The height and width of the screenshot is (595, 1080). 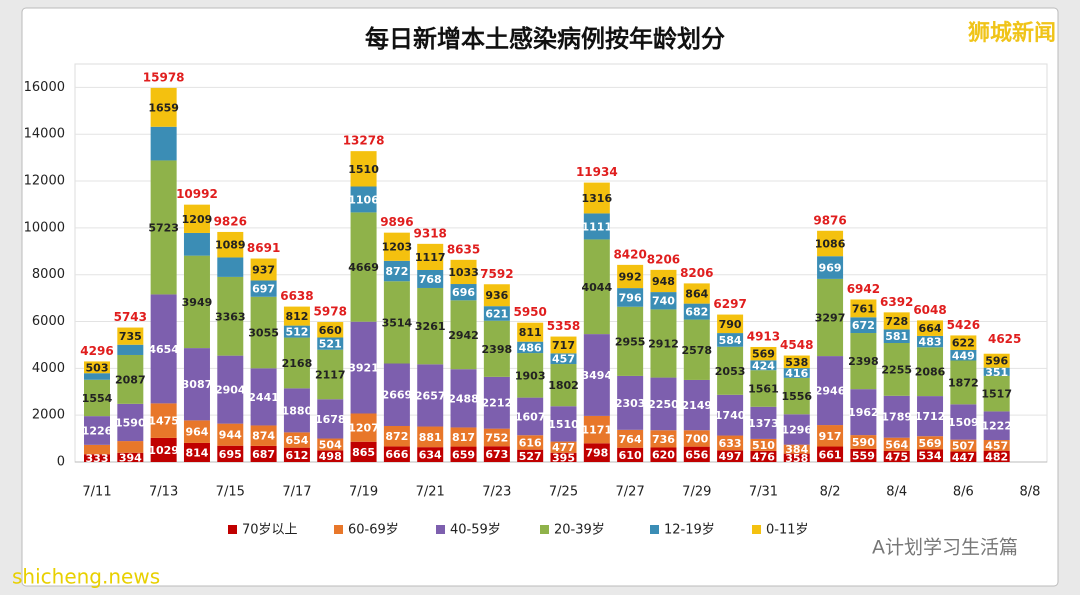 What do you see at coordinates (663, 301) in the screenshot?
I see `data-label: 740` at bounding box center [663, 301].